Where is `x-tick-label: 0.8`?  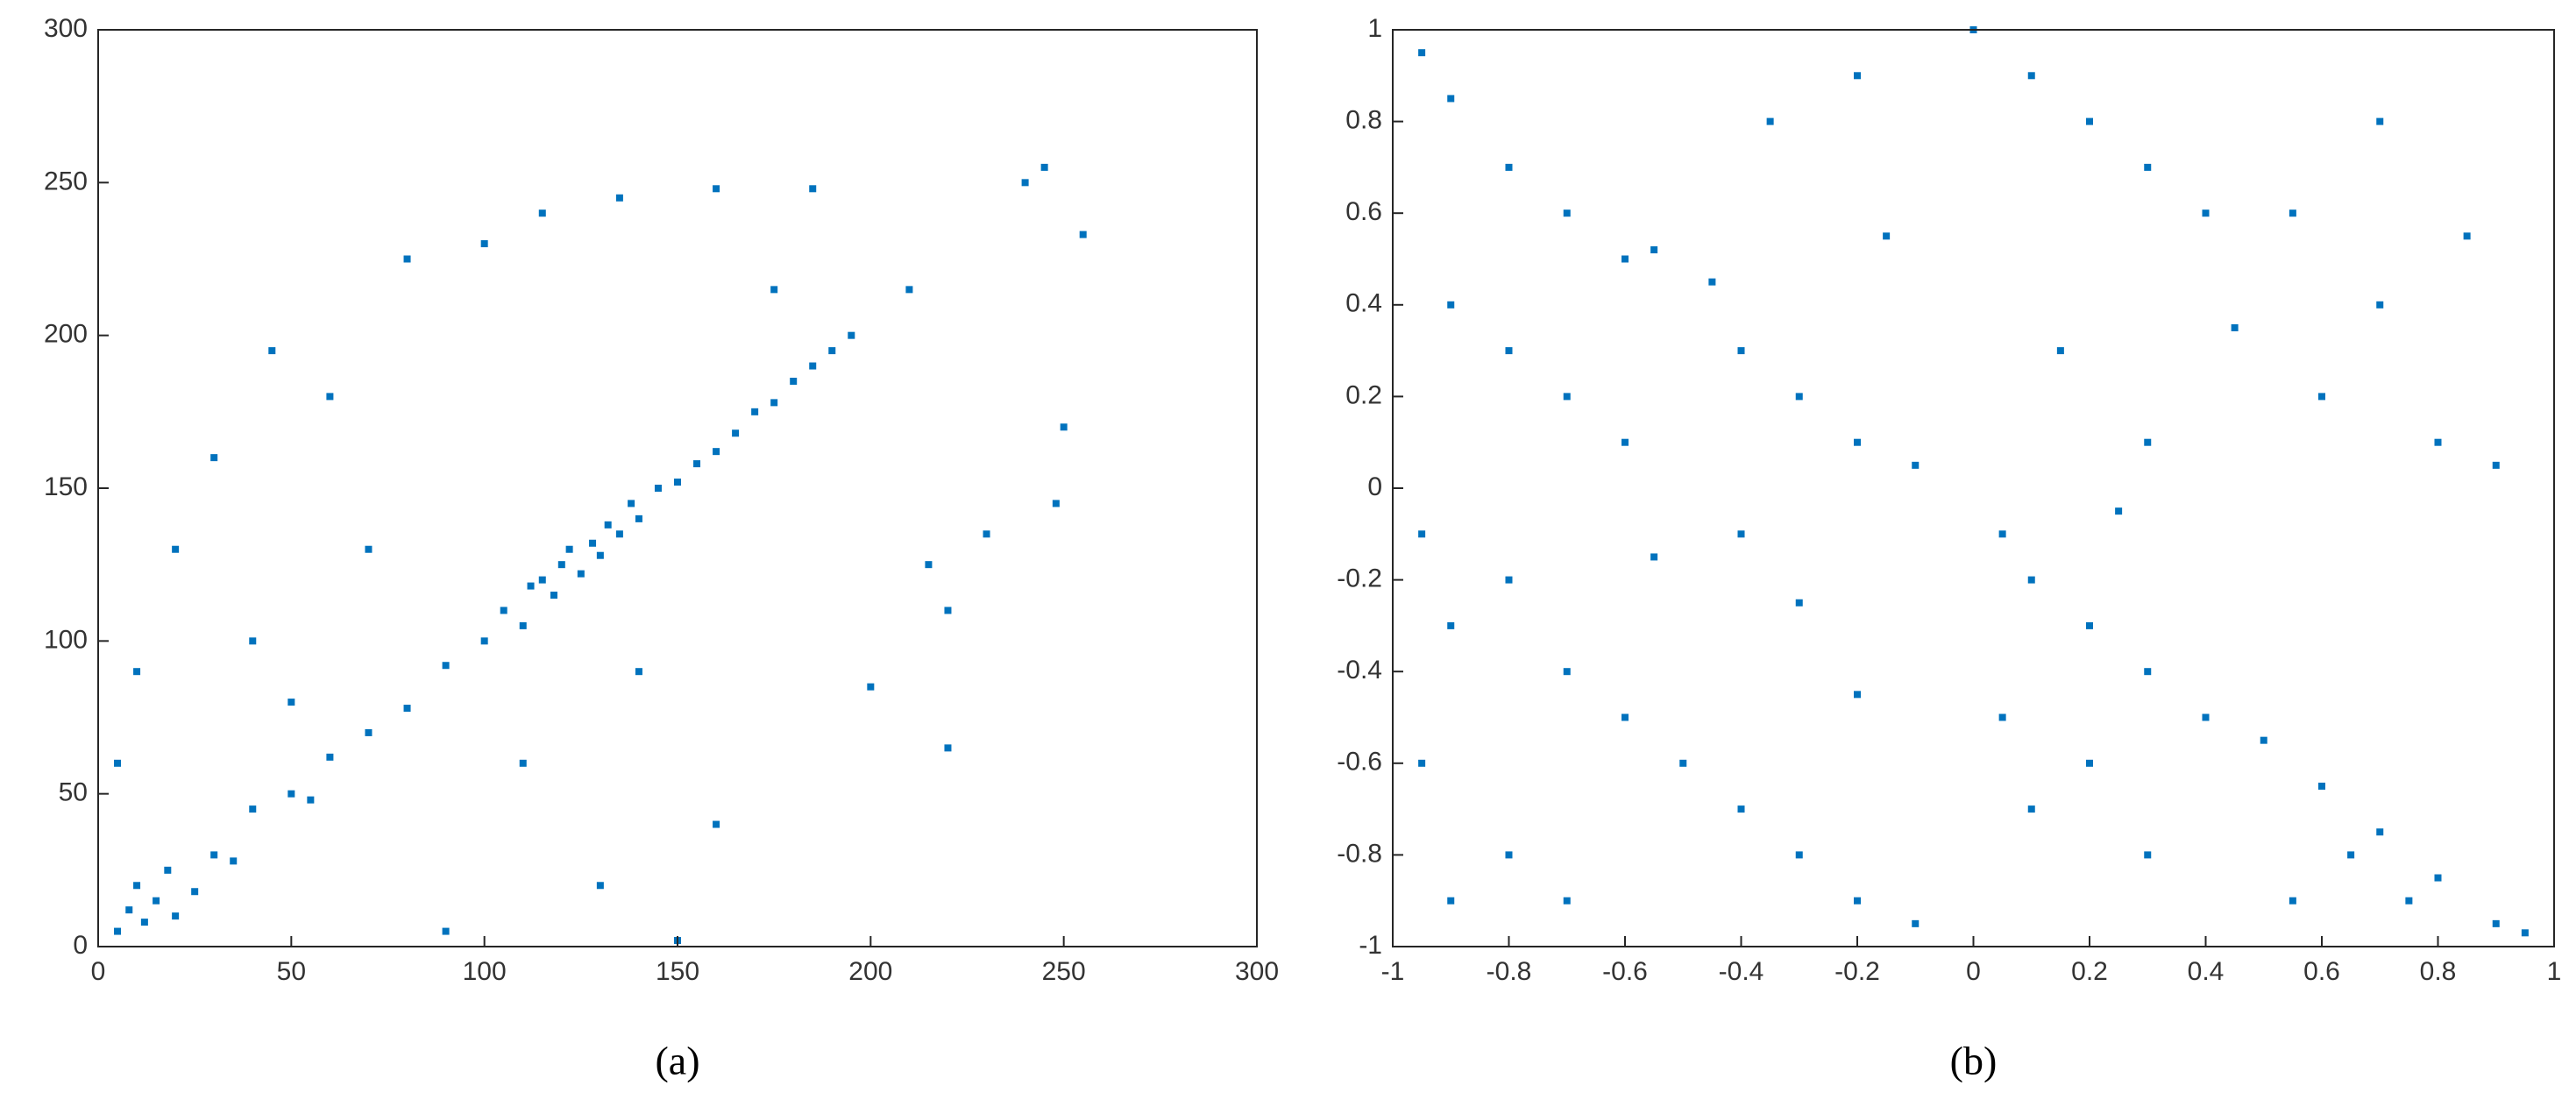 x-tick-label: 0.8 is located at coordinates (2438, 971).